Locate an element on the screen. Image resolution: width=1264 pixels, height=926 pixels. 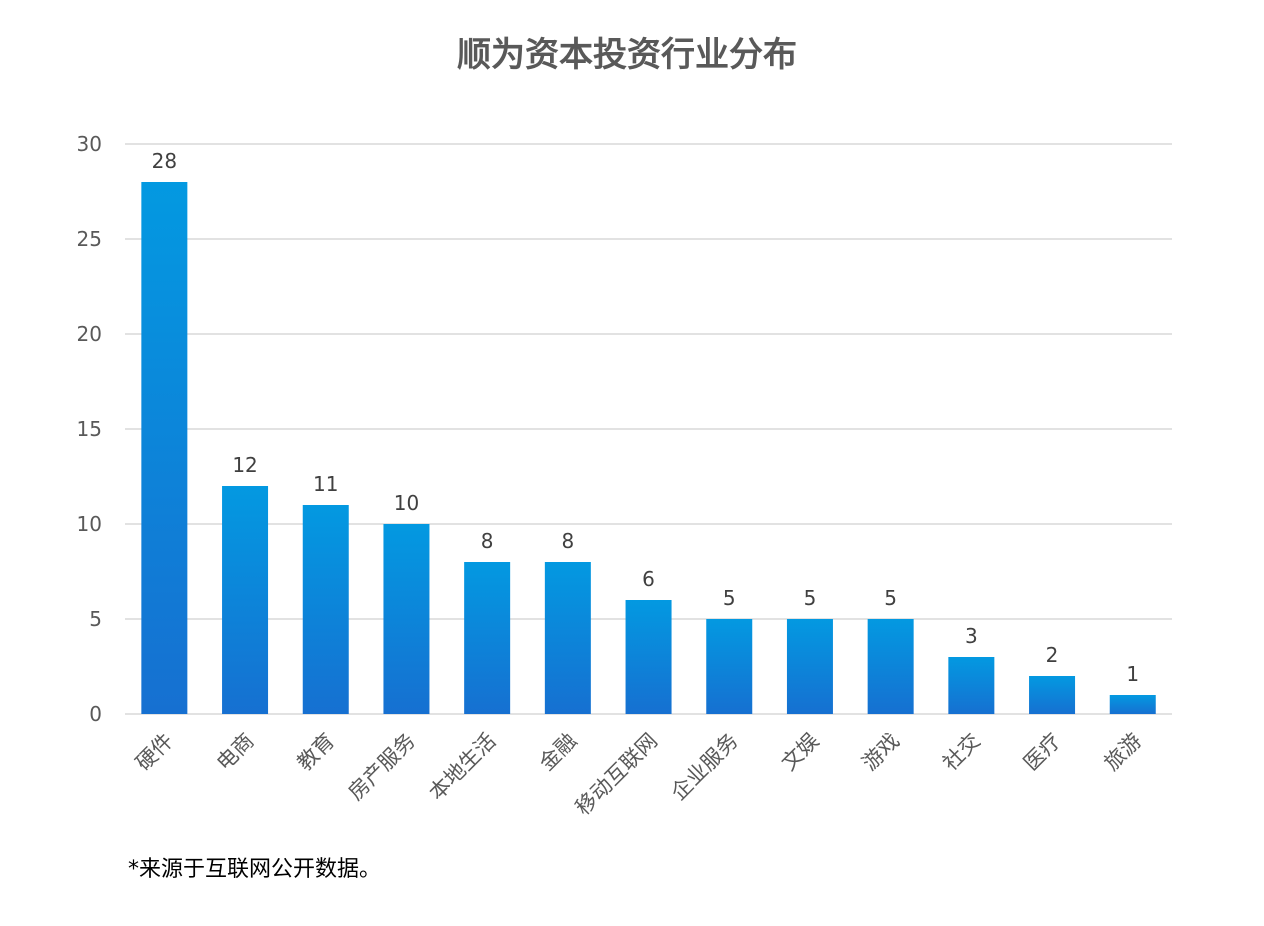
category-label-9: 文娱 is located at coordinates (800, 752).